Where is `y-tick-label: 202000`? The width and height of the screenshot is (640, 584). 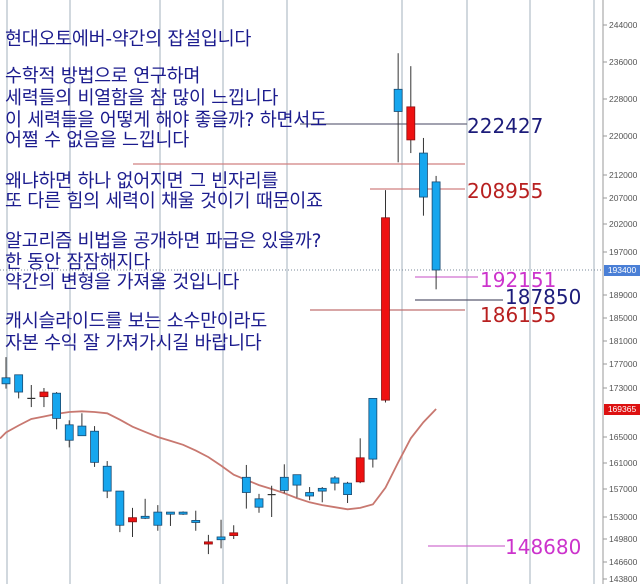 y-tick-label: 202000 is located at coordinates (623, 224).